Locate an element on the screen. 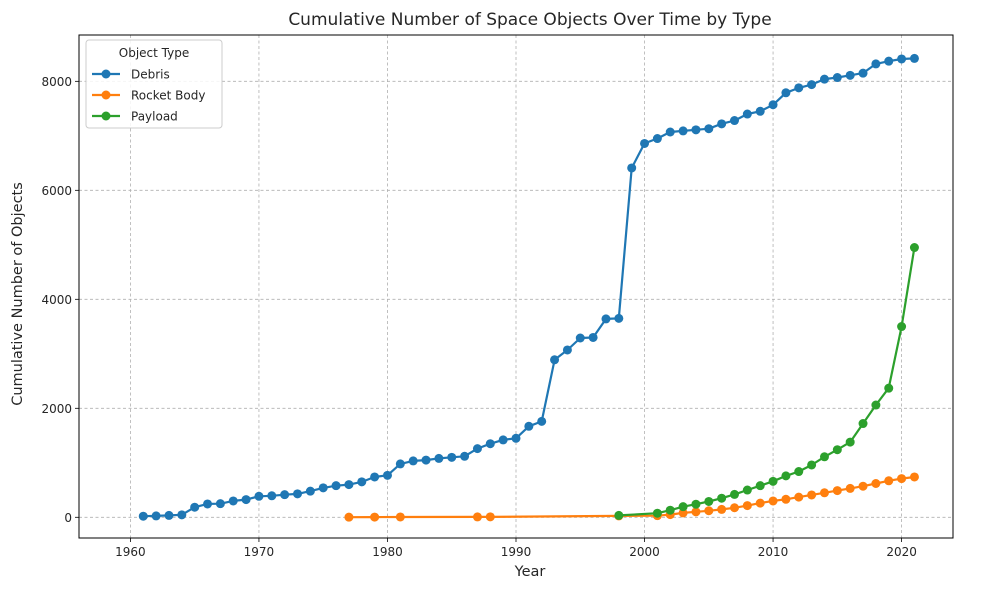  x-tick-label: 2000 is located at coordinates (644, 552).